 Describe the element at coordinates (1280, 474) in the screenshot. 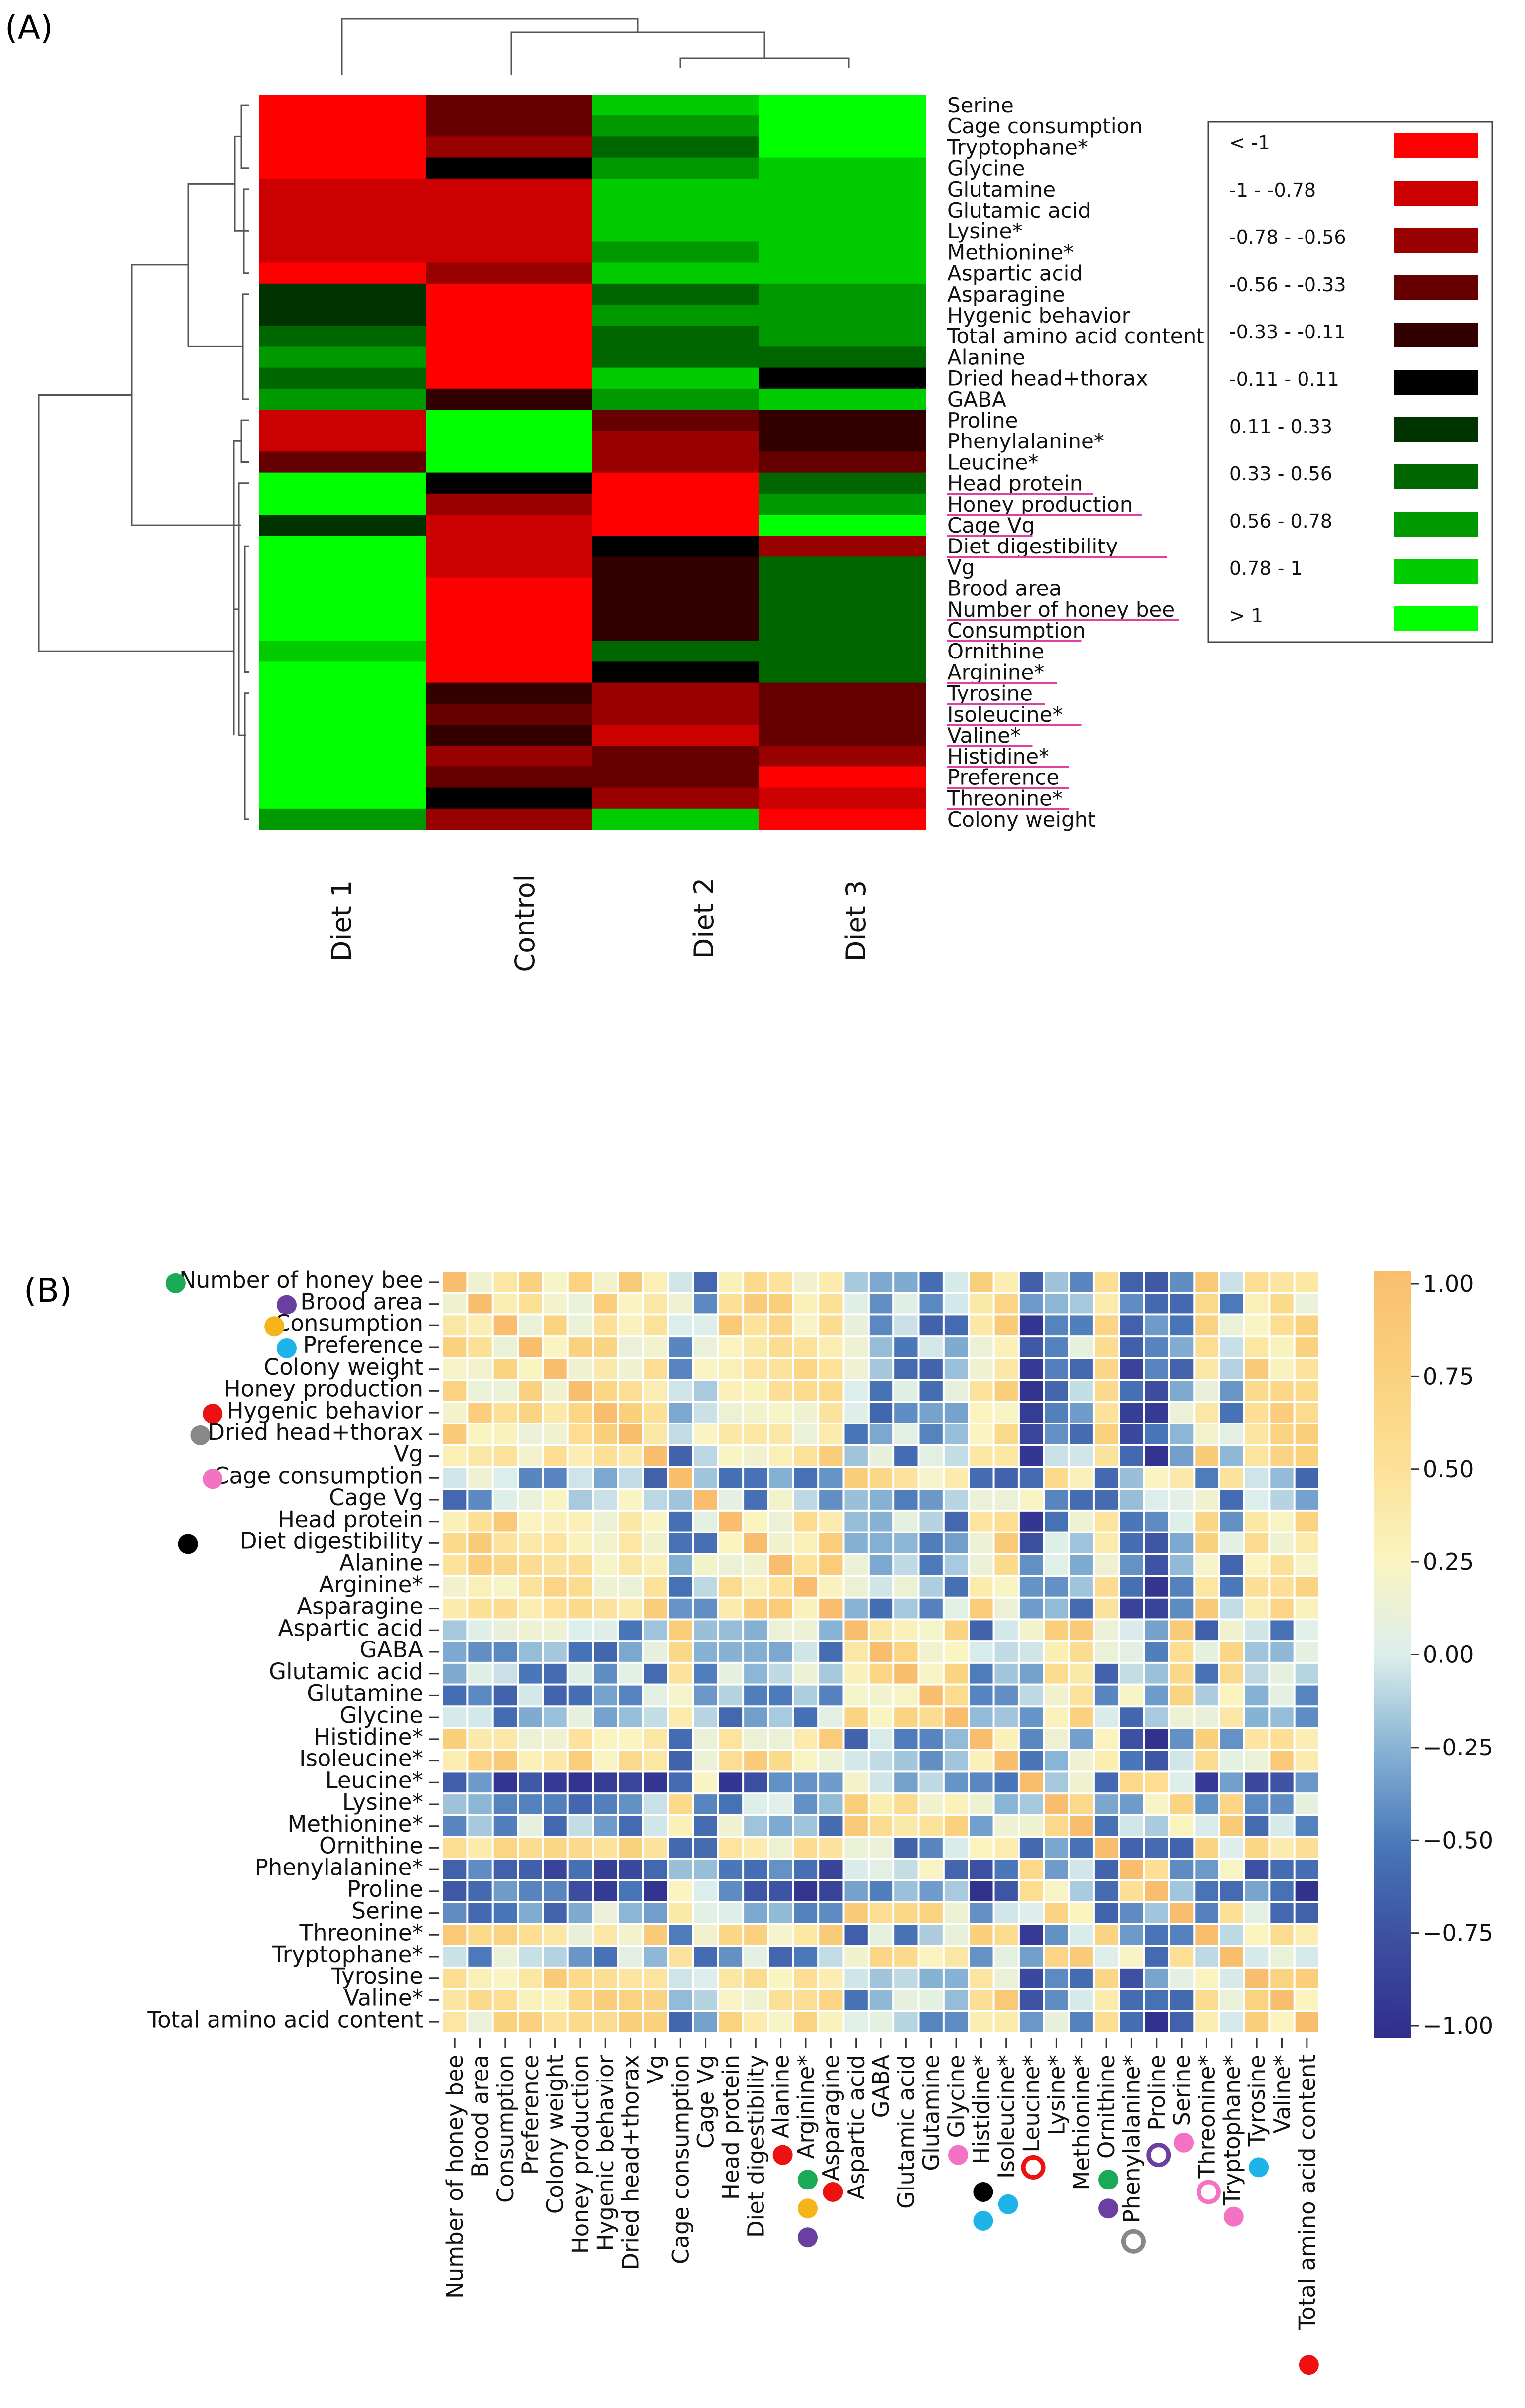

I see `a-legend-label: 0.33 - 0.56` at that location.